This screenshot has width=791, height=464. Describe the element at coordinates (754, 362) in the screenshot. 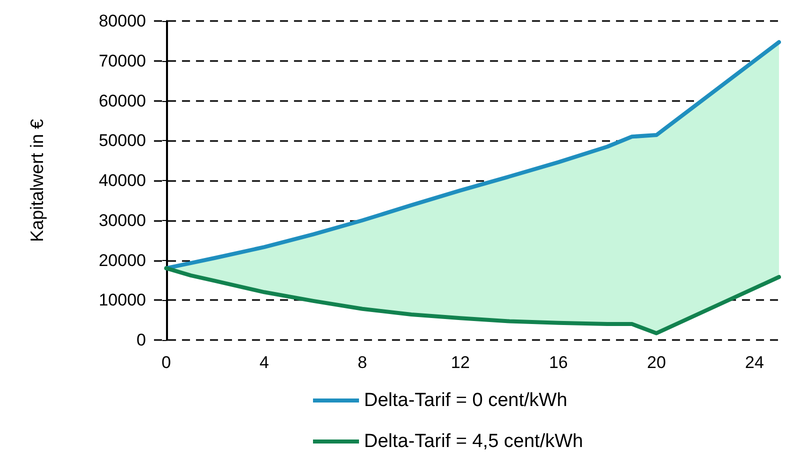

I see `x-tick-label: 24` at that location.